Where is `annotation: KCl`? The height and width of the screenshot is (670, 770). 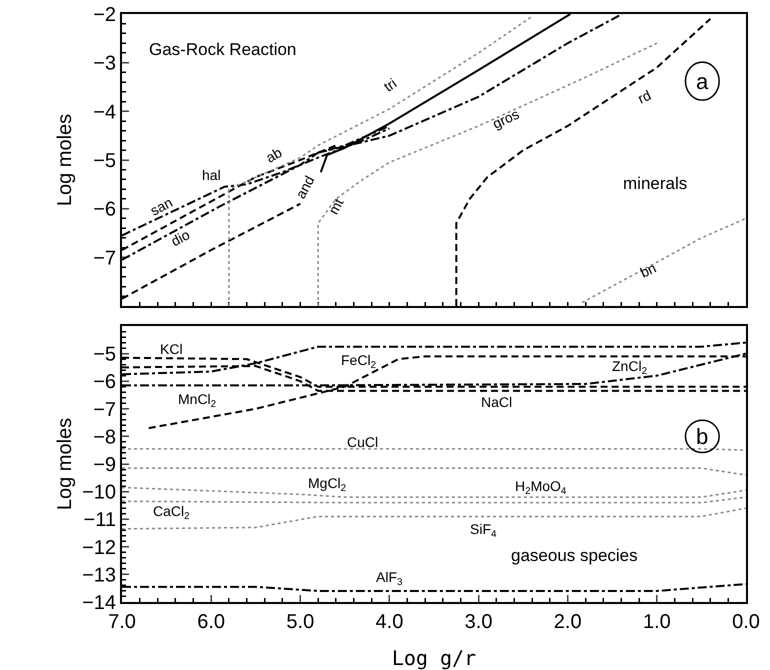
annotation: KCl is located at coordinates (171, 349).